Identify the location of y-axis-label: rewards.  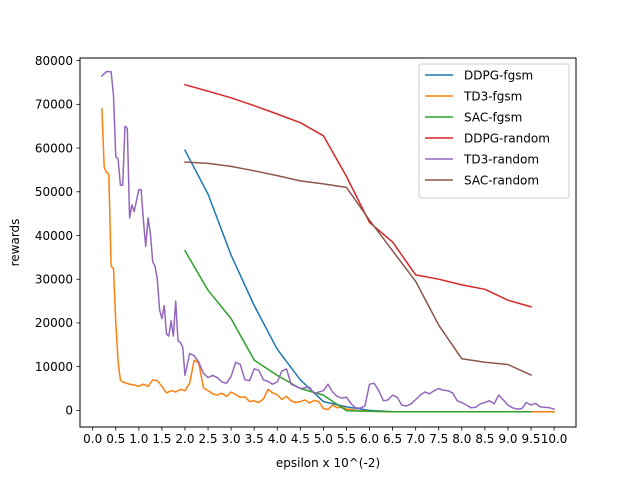
(15, 243).